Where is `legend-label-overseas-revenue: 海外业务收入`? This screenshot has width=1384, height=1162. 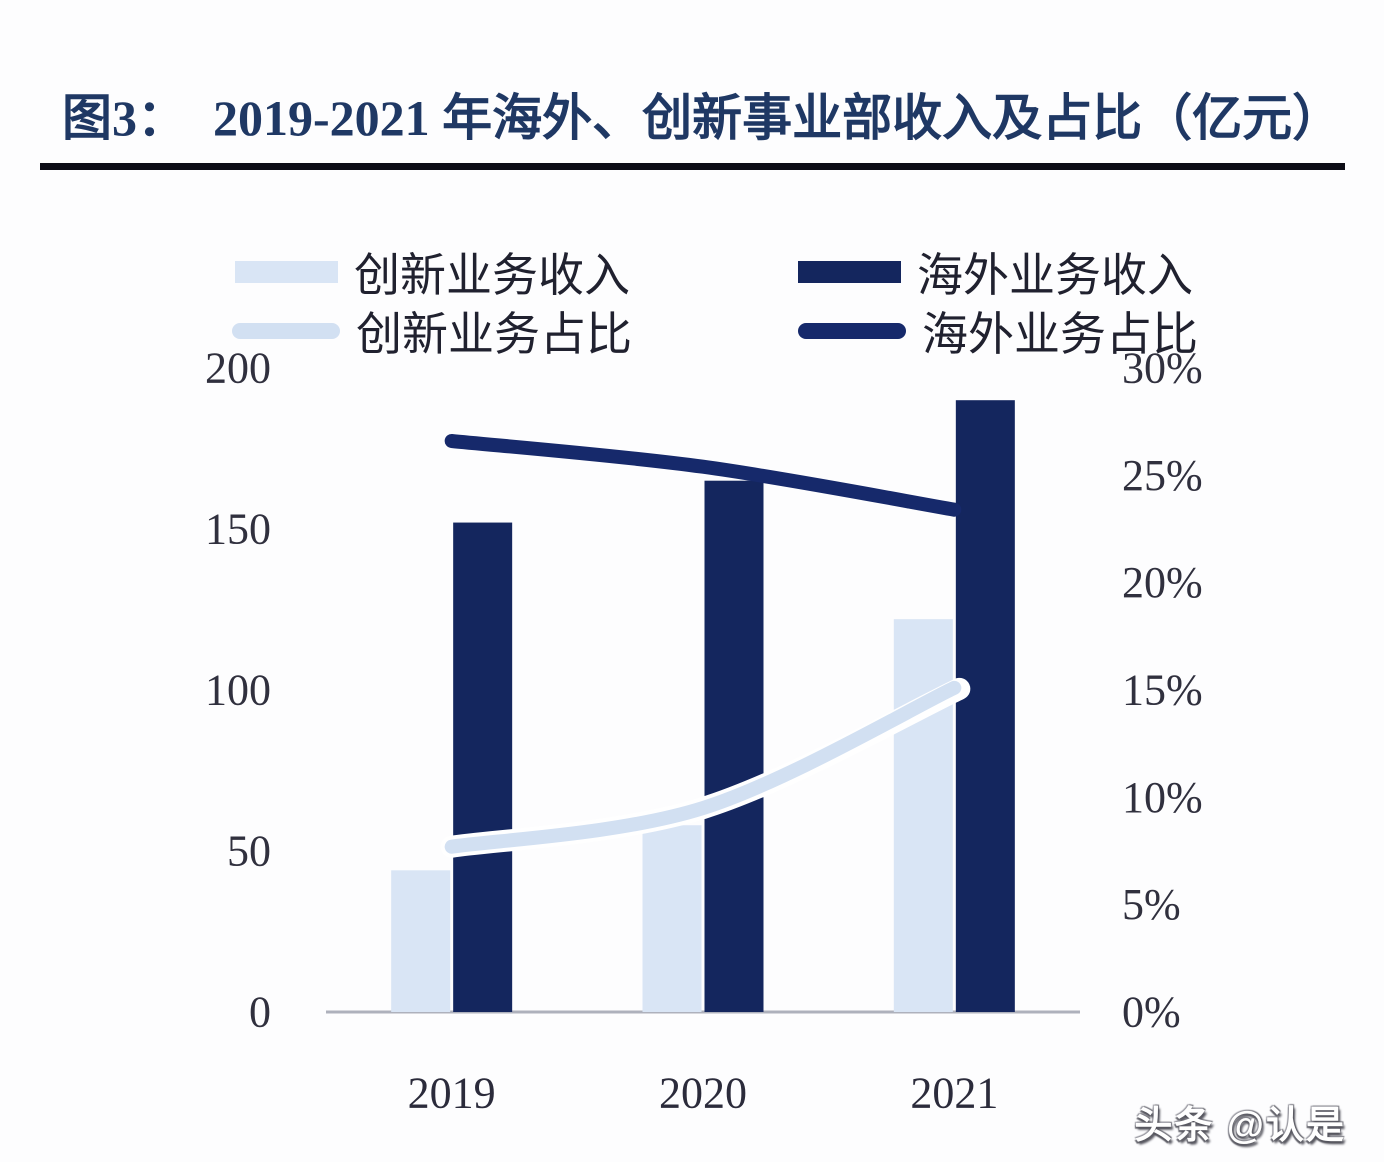
legend-label-overseas-revenue: 海外业务收入 is located at coordinates (1055, 275).